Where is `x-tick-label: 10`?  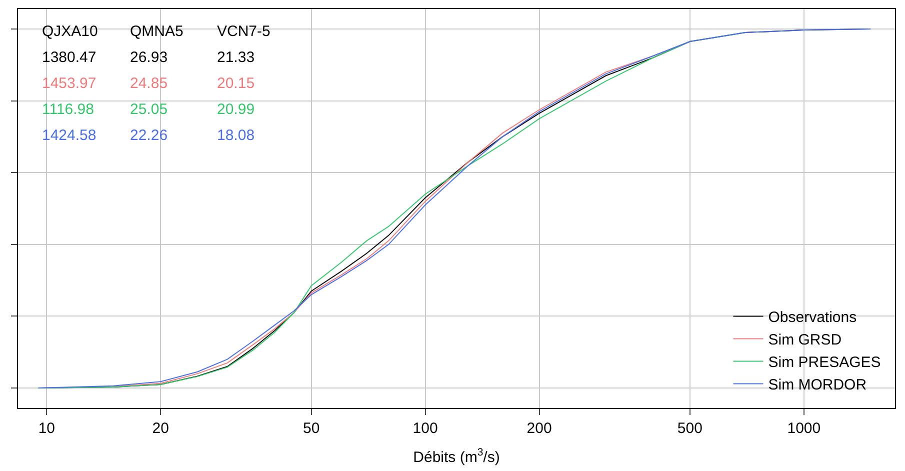 x-tick-label: 10 is located at coordinates (47, 428).